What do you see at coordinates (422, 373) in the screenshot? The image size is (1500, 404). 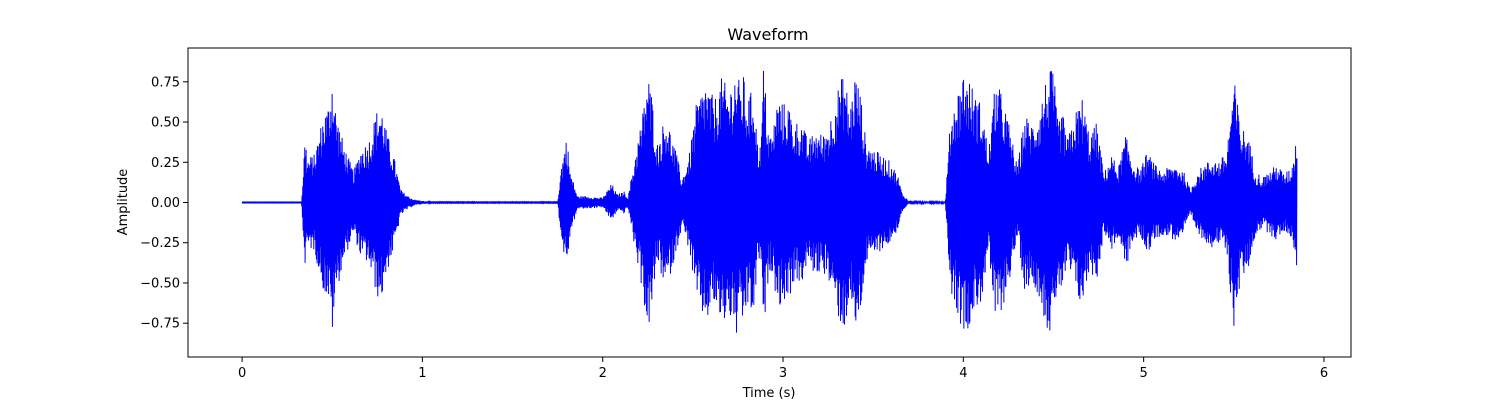 I see `x-tick-label: 1` at bounding box center [422, 373].